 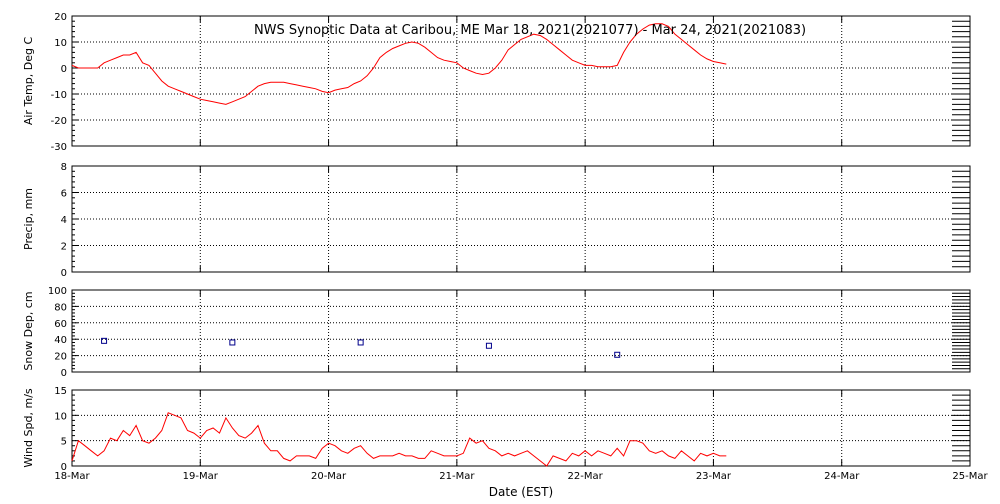 What do you see at coordinates (28, 428) in the screenshot?
I see `y-axis-label-wind_spd: Wind Spd, m/s` at bounding box center [28, 428].